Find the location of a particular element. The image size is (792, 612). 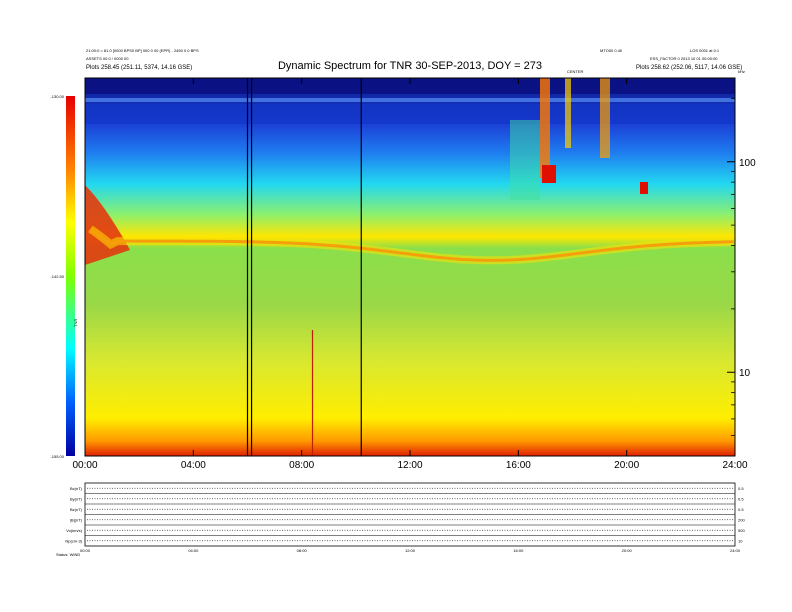

x-tick-label: 04:00 is located at coordinates (193, 465).